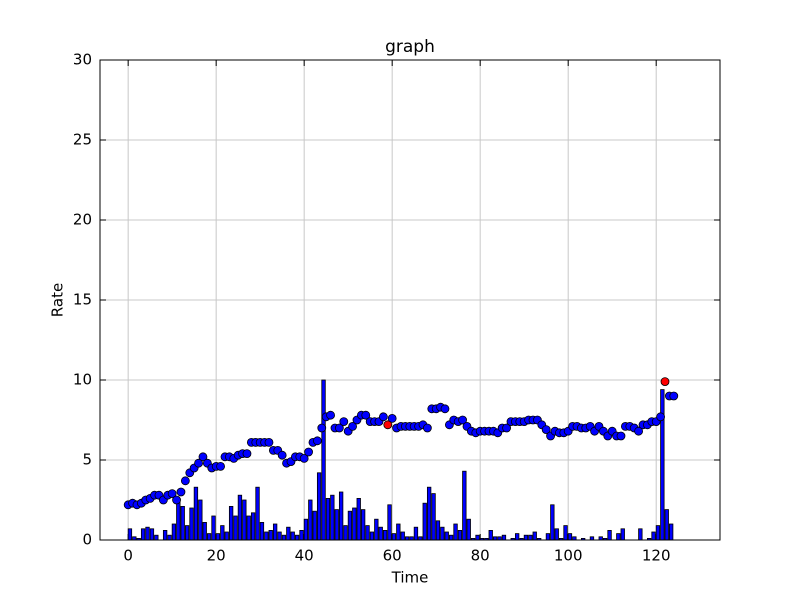  I want to click on x-tick-label: 100, so click(568, 556).